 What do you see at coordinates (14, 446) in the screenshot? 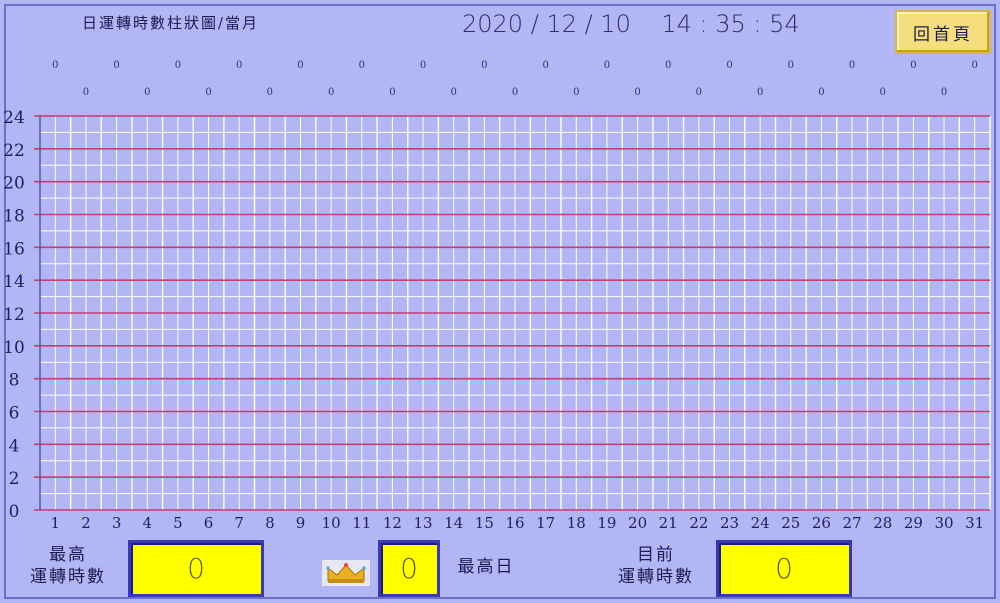
I see `y-tick-label: 4` at bounding box center [14, 446].